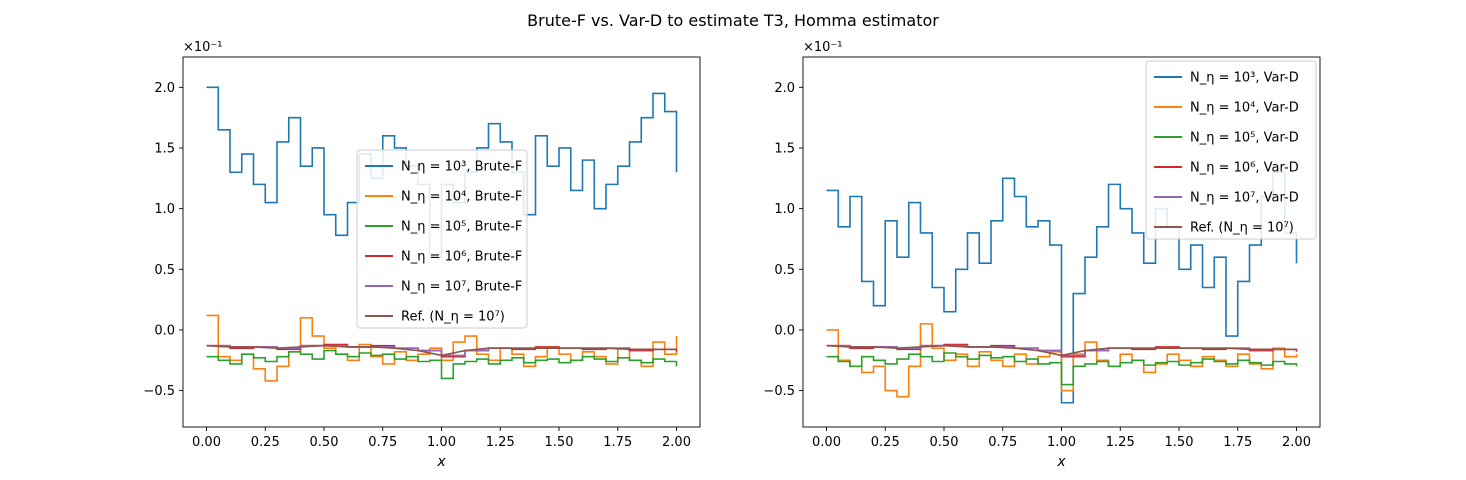  What do you see at coordinates (1244, 168) in the screenshot?
I see `legend-label: N_η = 10⁶, Var-D` at bounding box center [1244, 168].